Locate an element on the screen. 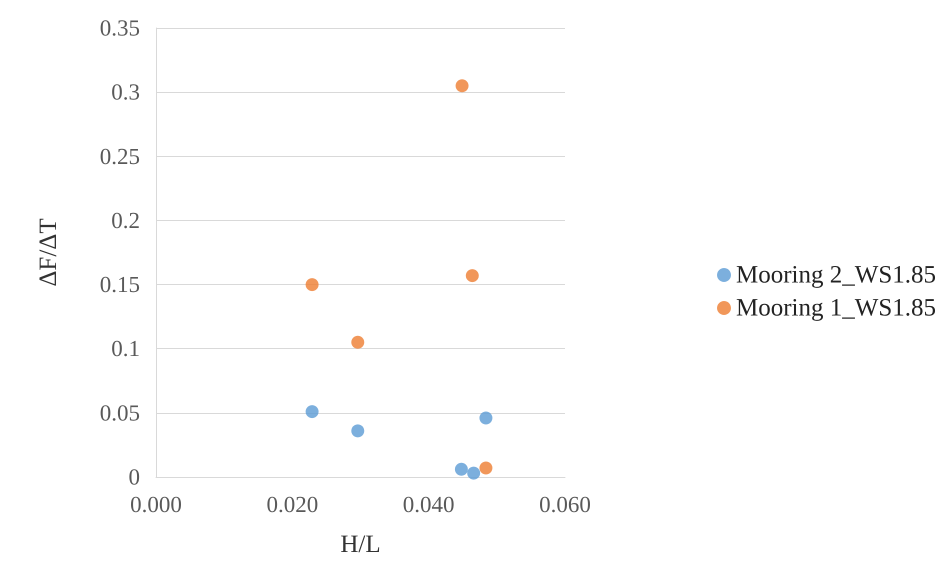 The width and height of the screenshot is (949, 583). y-tick-label: 0.35 is located at coordinates (120, 28).